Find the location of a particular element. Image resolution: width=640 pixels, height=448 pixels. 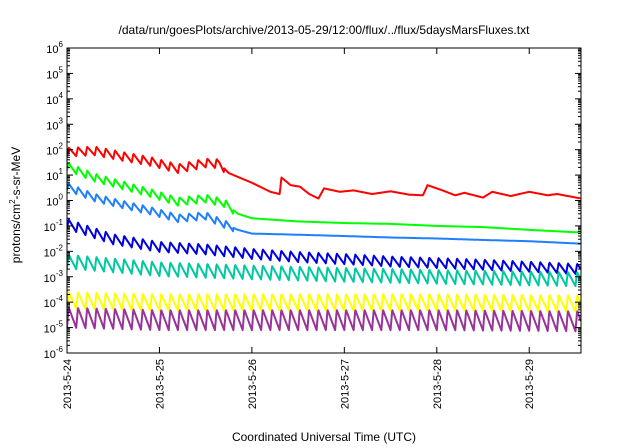

y-tick-label: 10⁵ is located at coordinates (54, 73).